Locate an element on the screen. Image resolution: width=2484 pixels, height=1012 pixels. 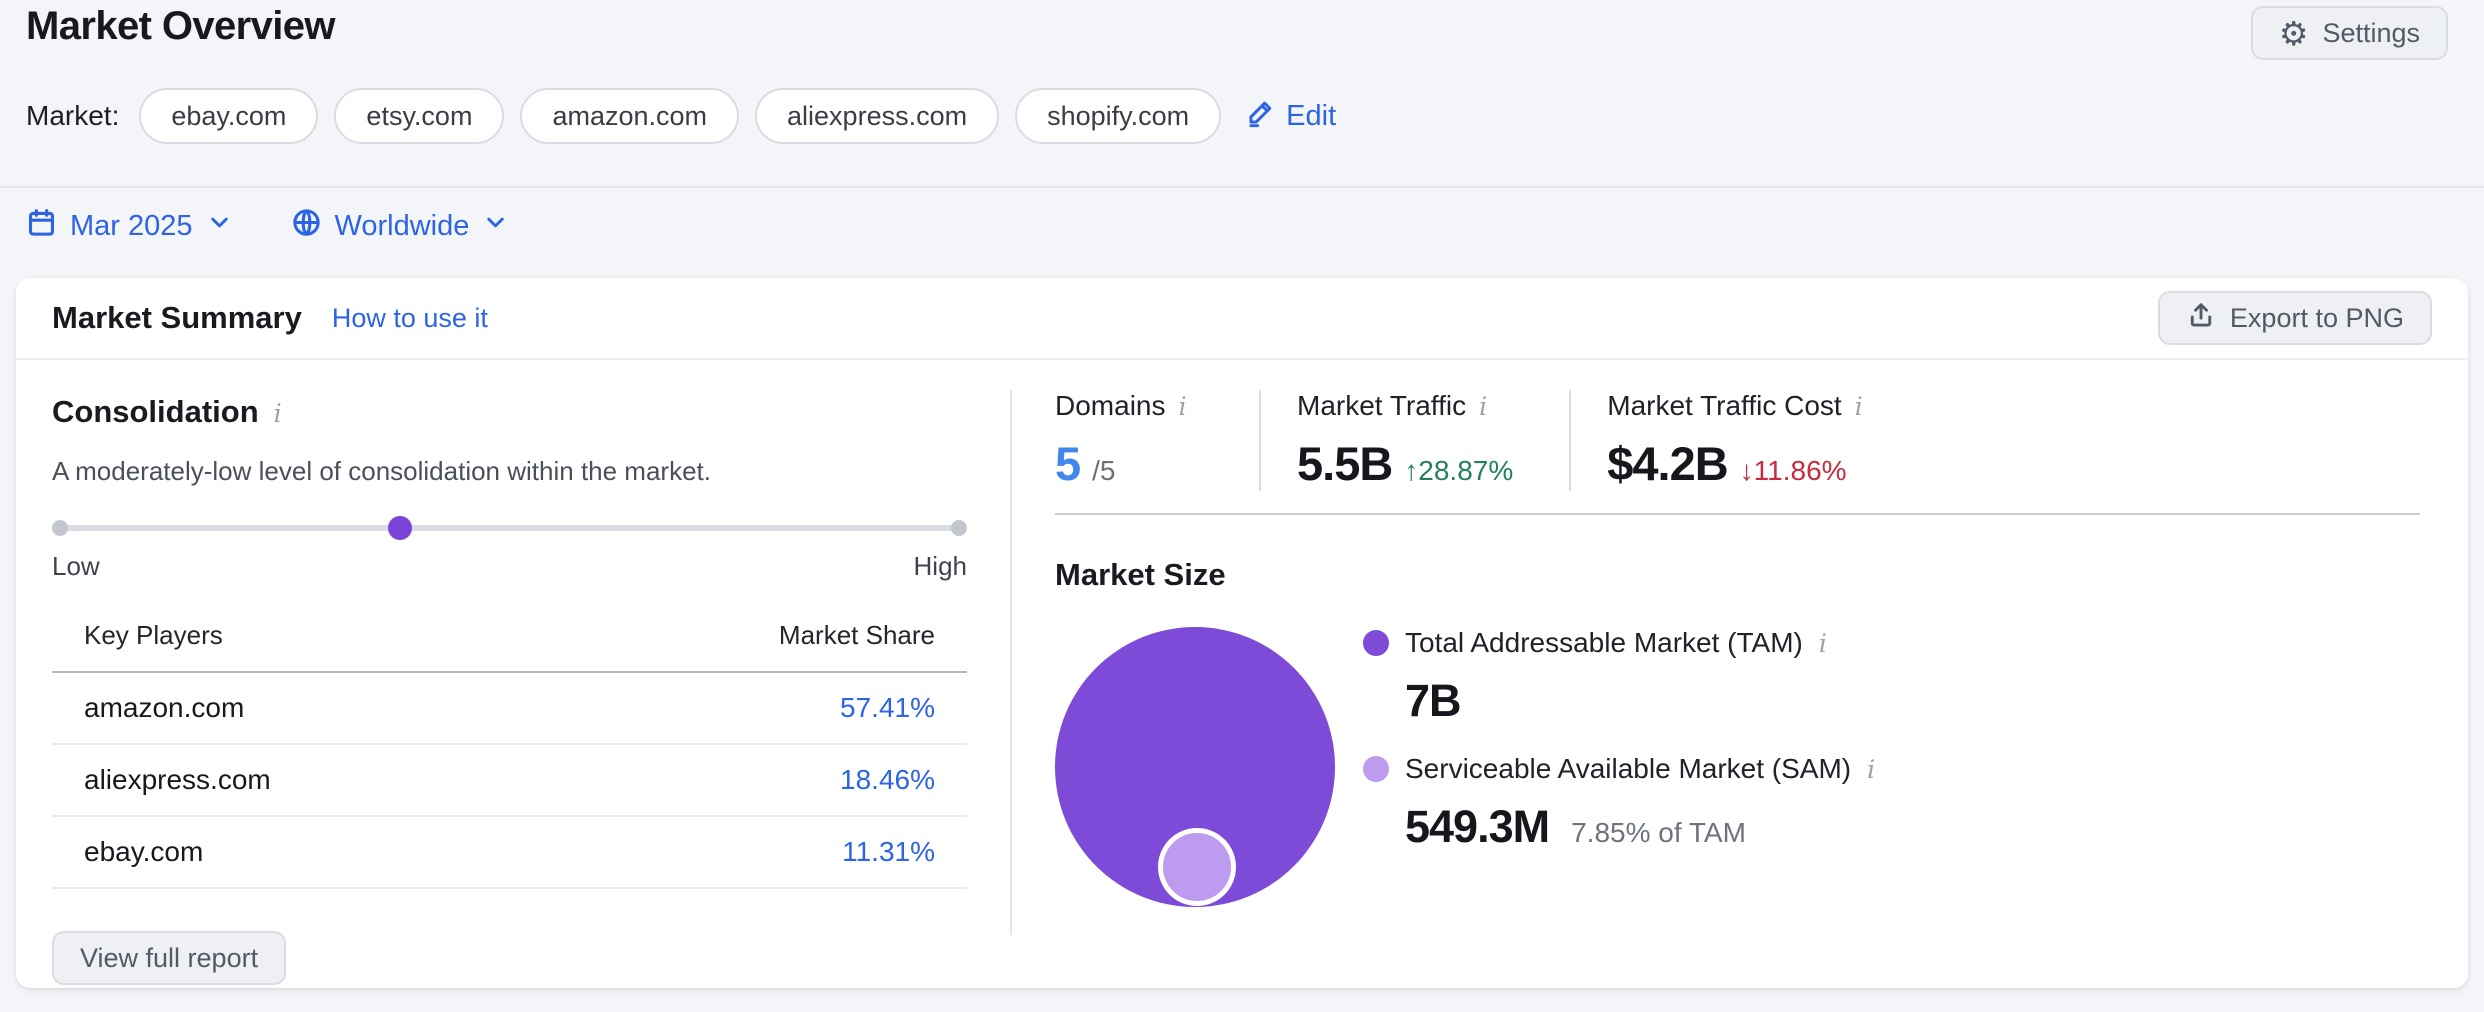
stat-traffic-value: 5.5B is located at coordinates (1345, 463).